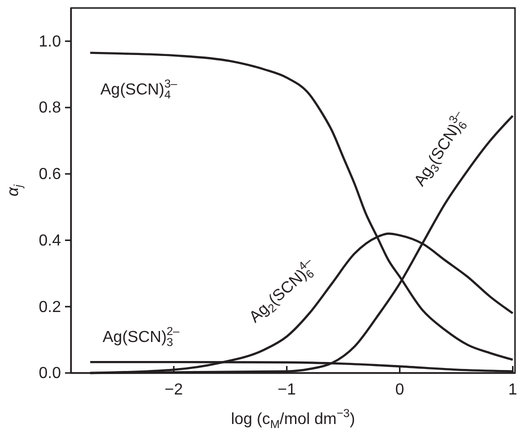 This screenshot has width=520, height=431. What do you see at coordinates (50, 108) in the screenshot?
I see `y-tick-label: 0.8` at bounding box center [50, 108].